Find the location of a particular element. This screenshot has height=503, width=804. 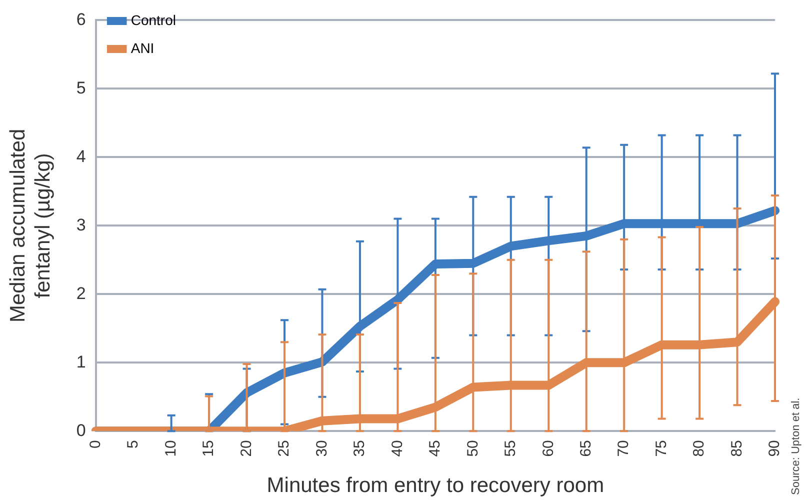

x-tick-label: 35 is located at coordinates (359, 448).